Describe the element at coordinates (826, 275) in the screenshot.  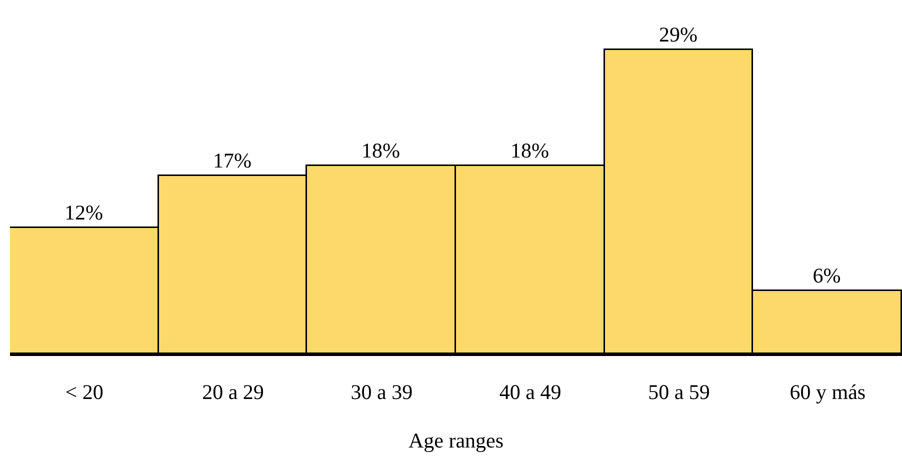
I see `data-label: 6%` at that location.